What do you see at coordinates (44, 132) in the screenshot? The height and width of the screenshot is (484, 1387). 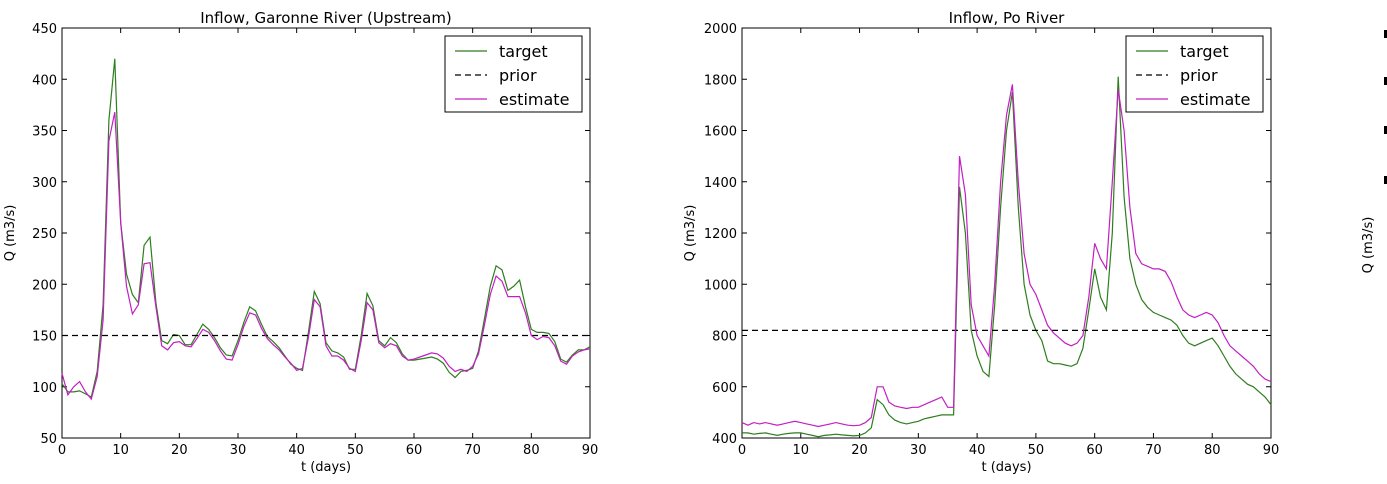 I see `y-tick-label: 350` at bounding box center [44, 132].